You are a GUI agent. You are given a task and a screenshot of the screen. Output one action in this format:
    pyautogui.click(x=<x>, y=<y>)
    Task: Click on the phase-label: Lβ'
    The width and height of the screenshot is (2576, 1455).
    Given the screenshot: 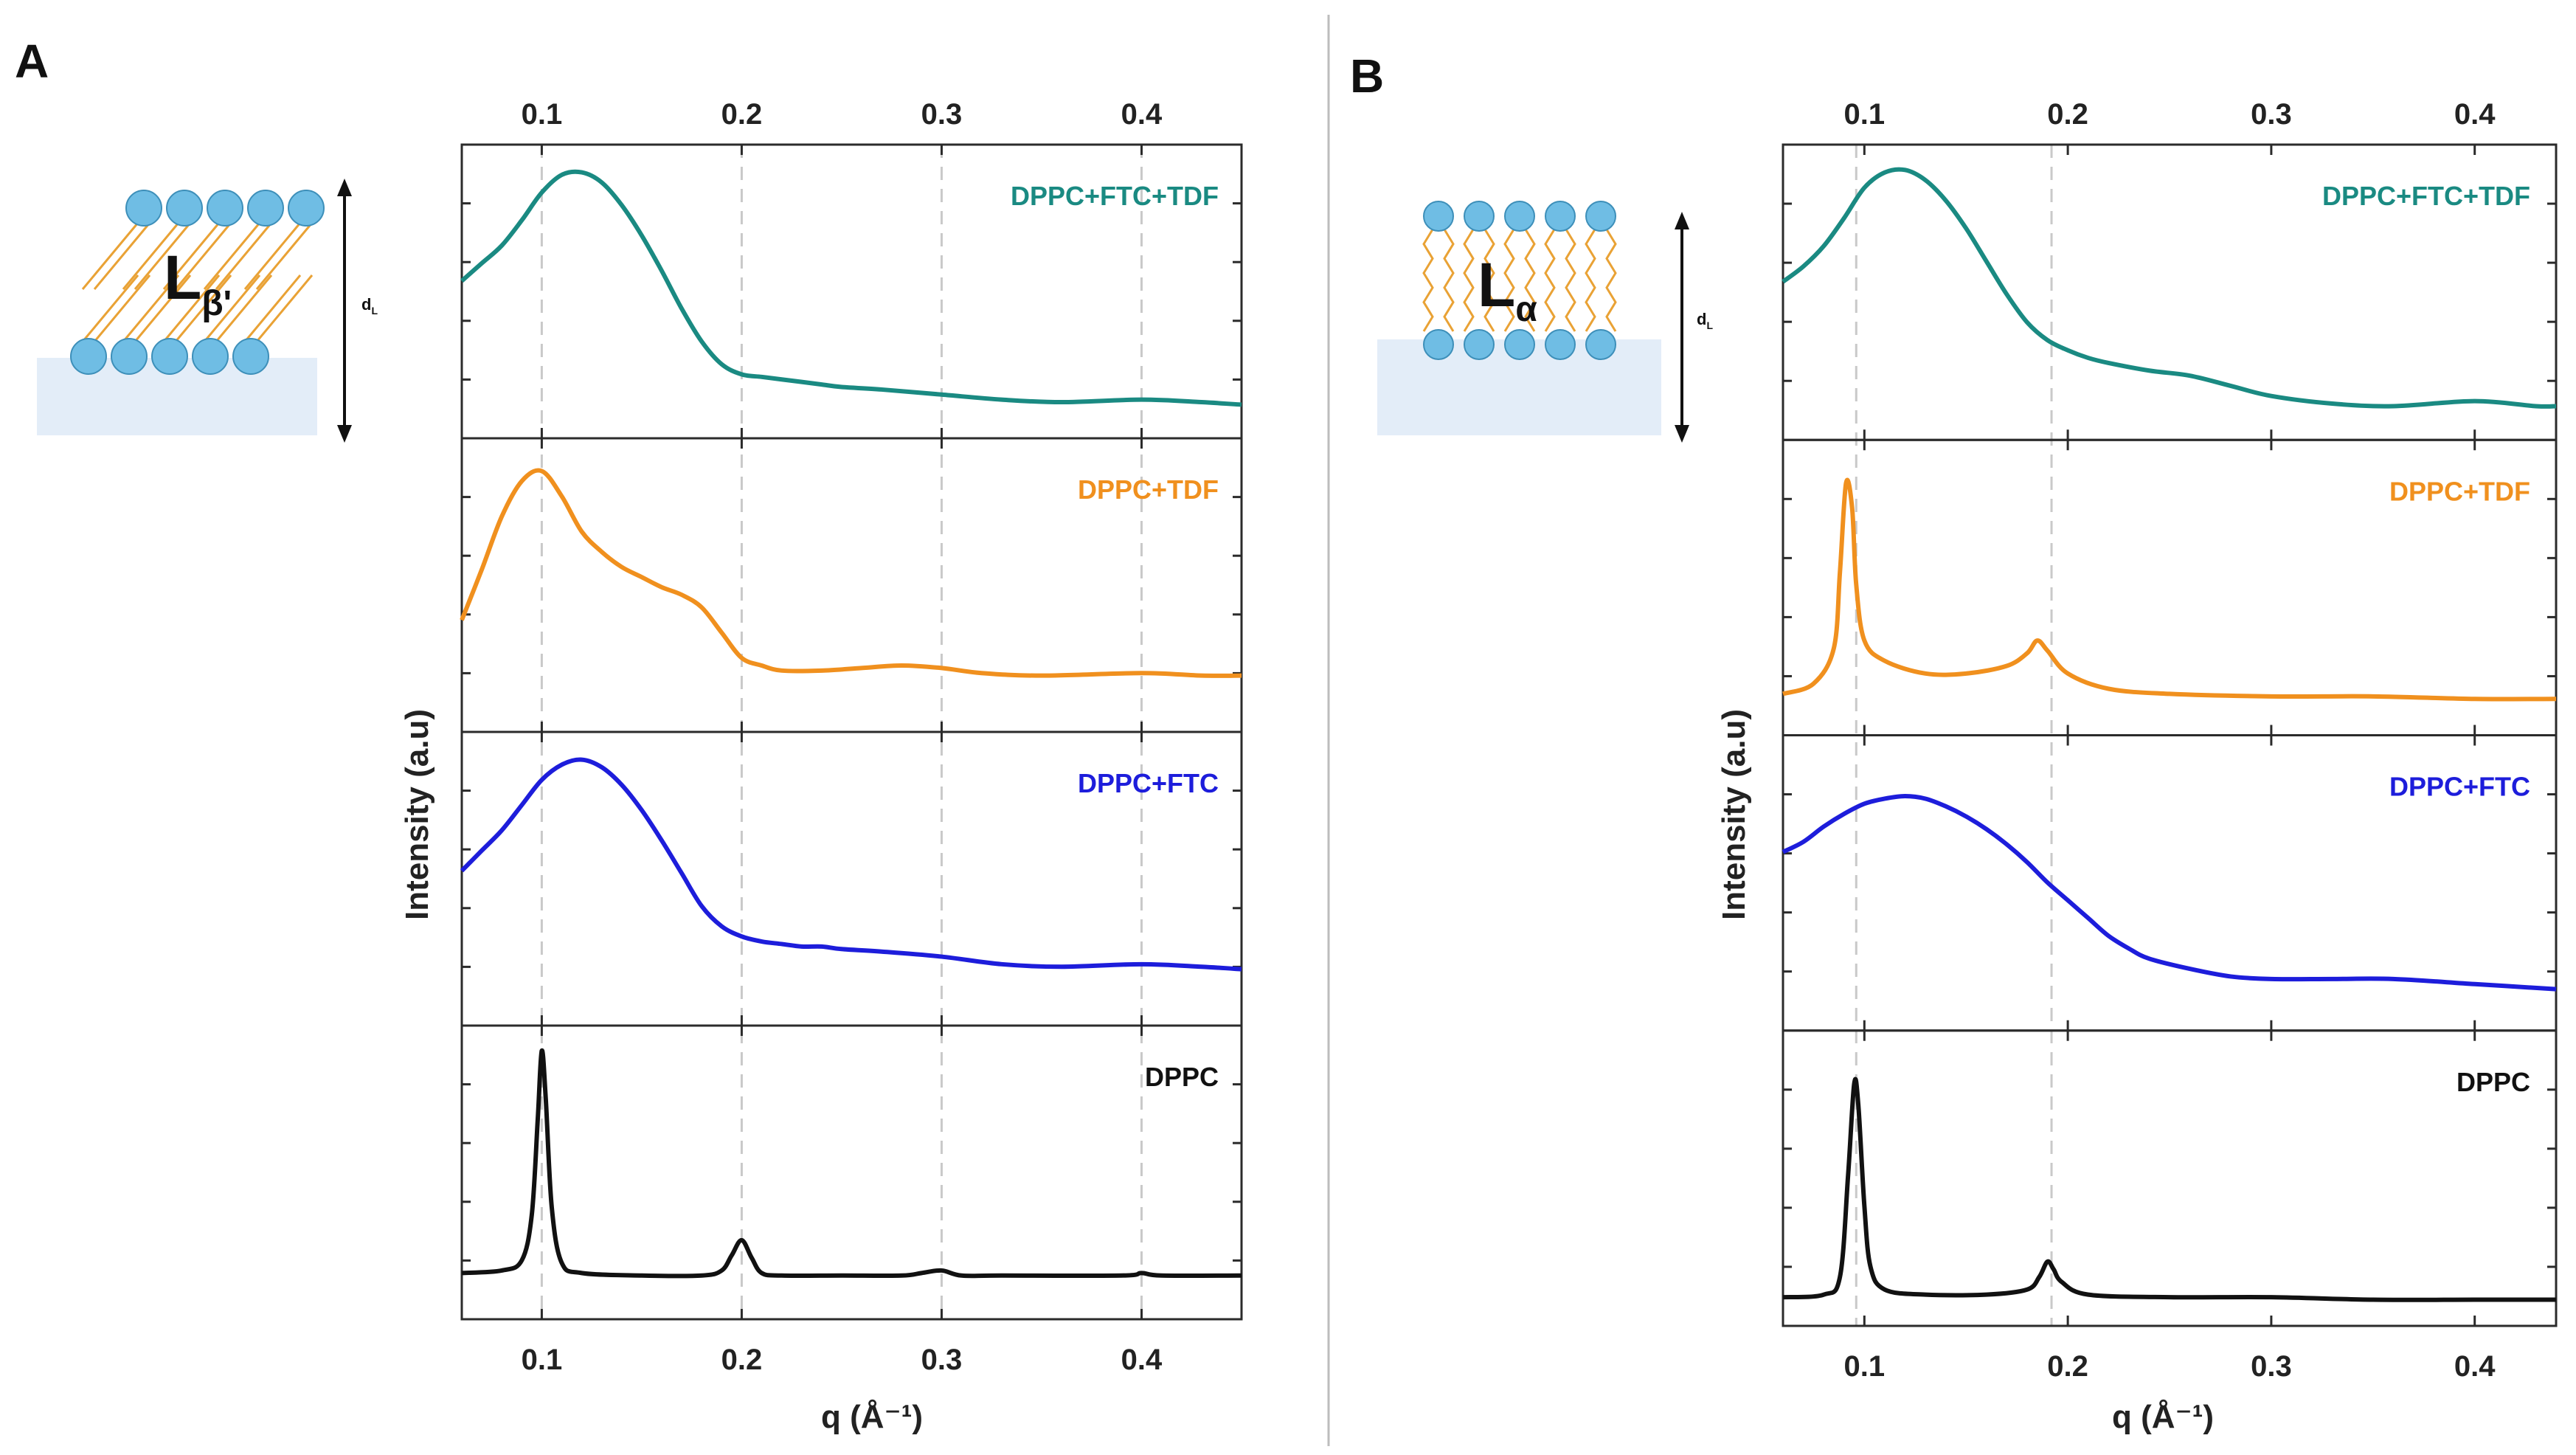 What is the action you would take?
    pyautogui.click(x=198, y=283)
    